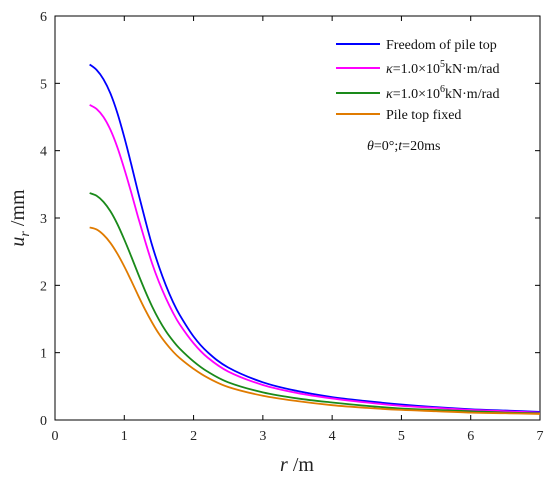 Image resolution: width=550 pixels, height=477 pixels. I want to click on y-tick-label: 2, so click(43, 286).